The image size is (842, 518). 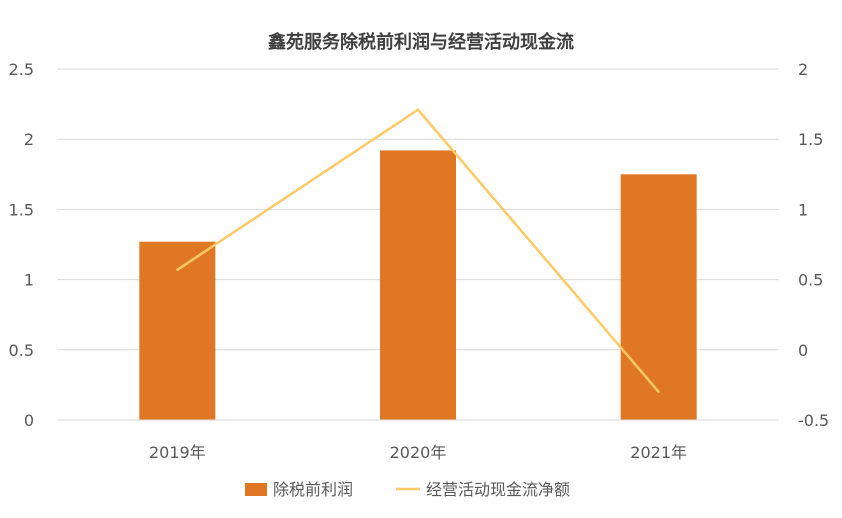 I want to click on left-tick-label: 0.5, so click(x=21, y=350).